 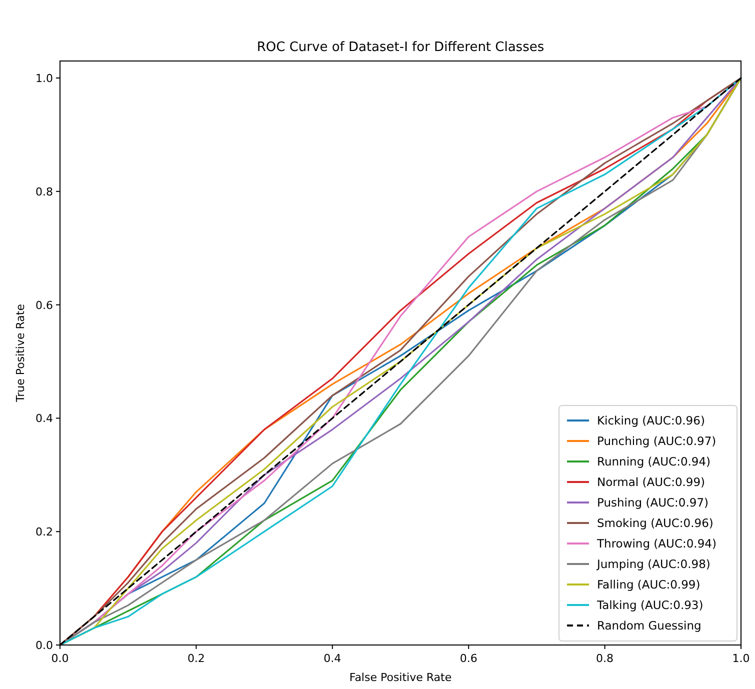 What do you see at coordinates (653, 503) in the screenshot?
I see `legend-label: Pushing (AUC:0.97)` at bounding box center [653, 503].